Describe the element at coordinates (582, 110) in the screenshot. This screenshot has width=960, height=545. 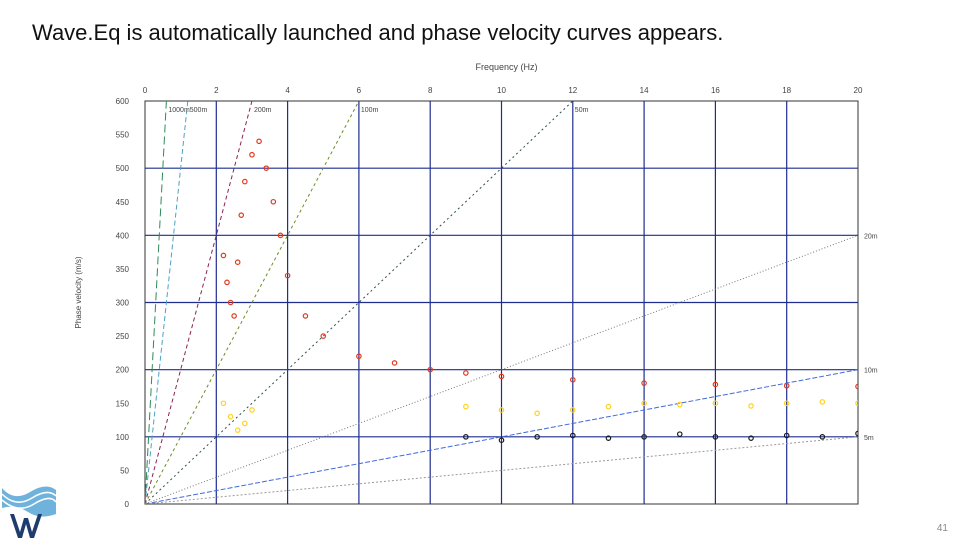
I see `wavelength-label: 50m` at that location.